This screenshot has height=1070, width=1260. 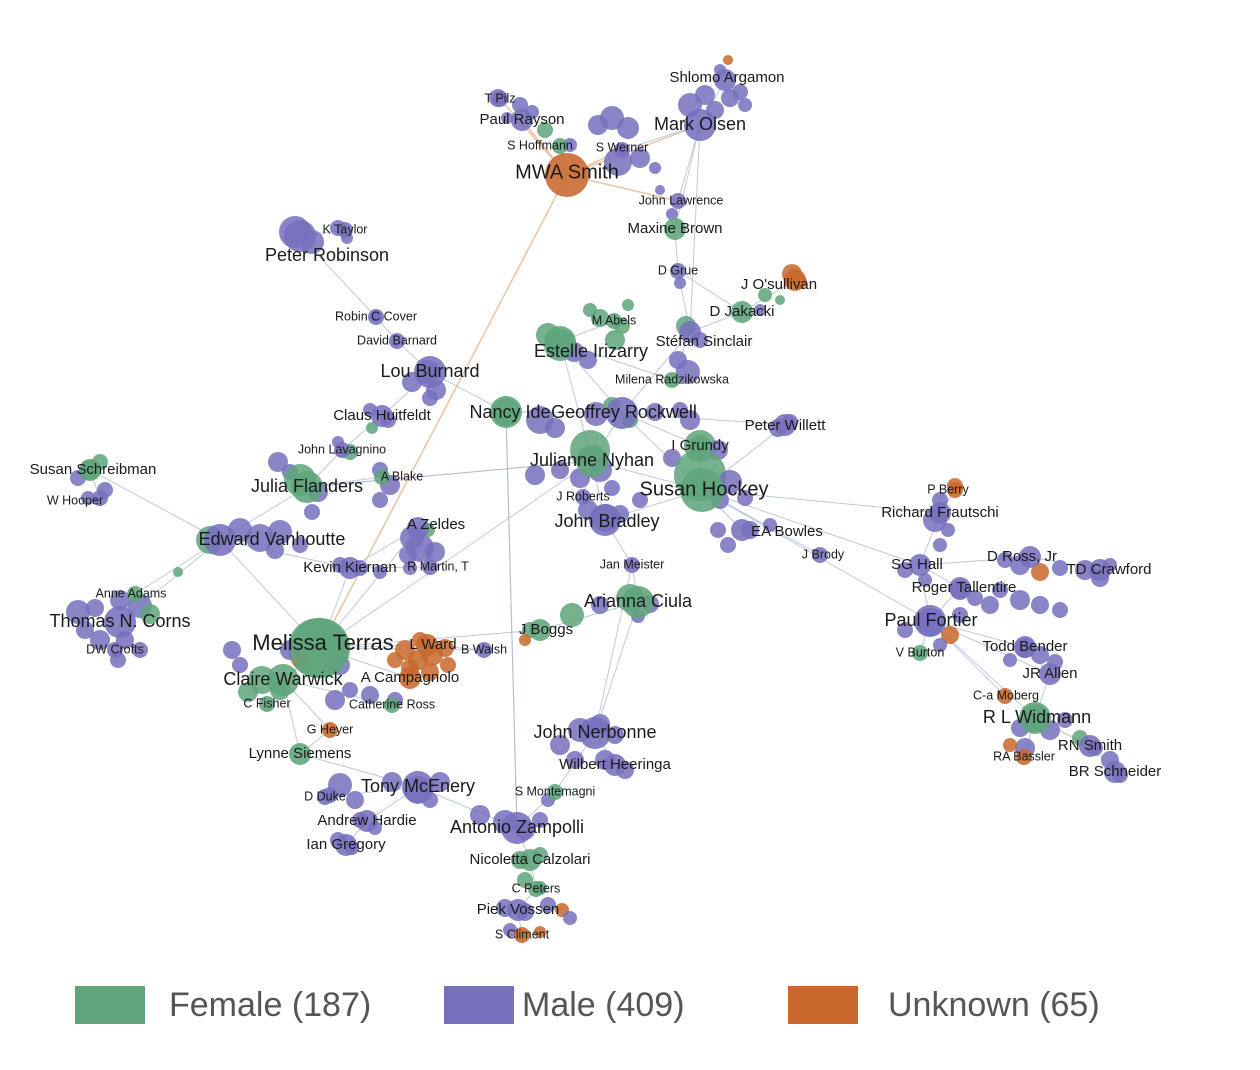 What do you see at coordinates (223, 1005) in the screenshot?
I see `legend-item-female: Female (187)` at bounding box center [223, 1005].